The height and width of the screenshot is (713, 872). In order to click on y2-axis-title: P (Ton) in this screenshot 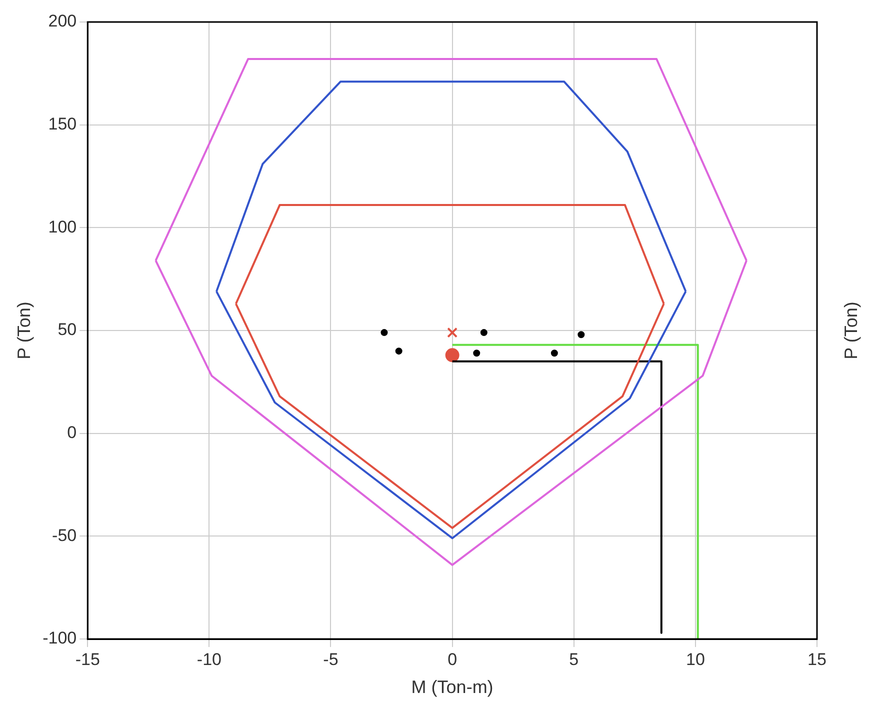, I will do `click(850, 331)`.